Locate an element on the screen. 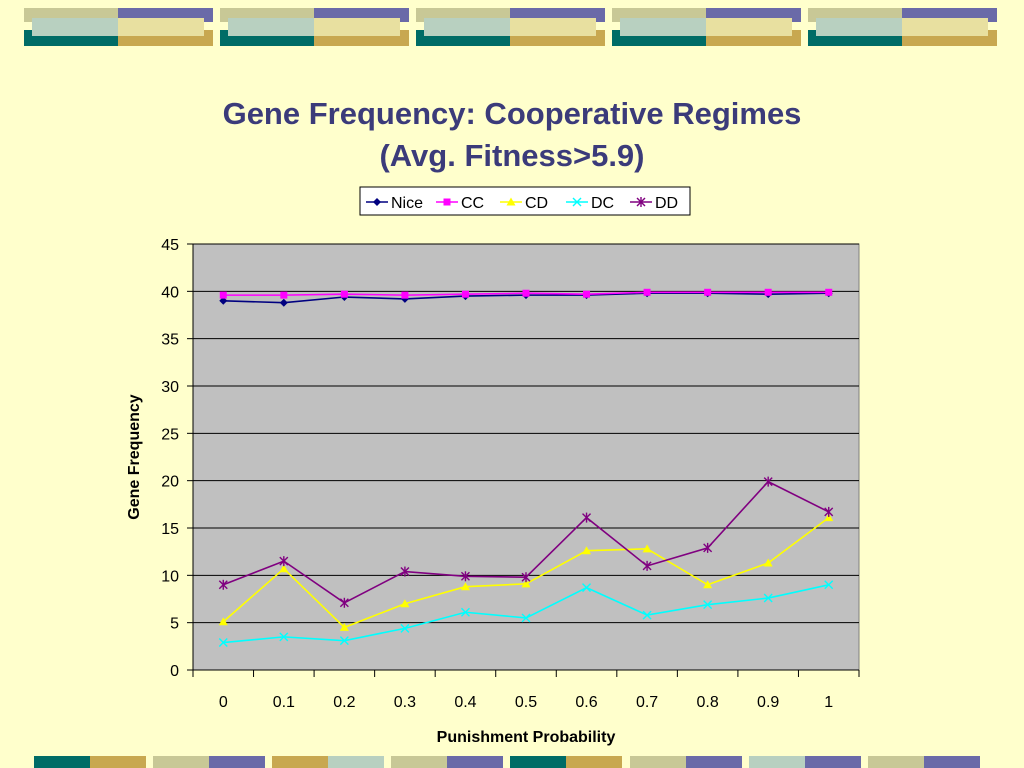 Image resolution: width=1024 pixels, height=768 pixels. legend-box is located at coordinates (525, 201).